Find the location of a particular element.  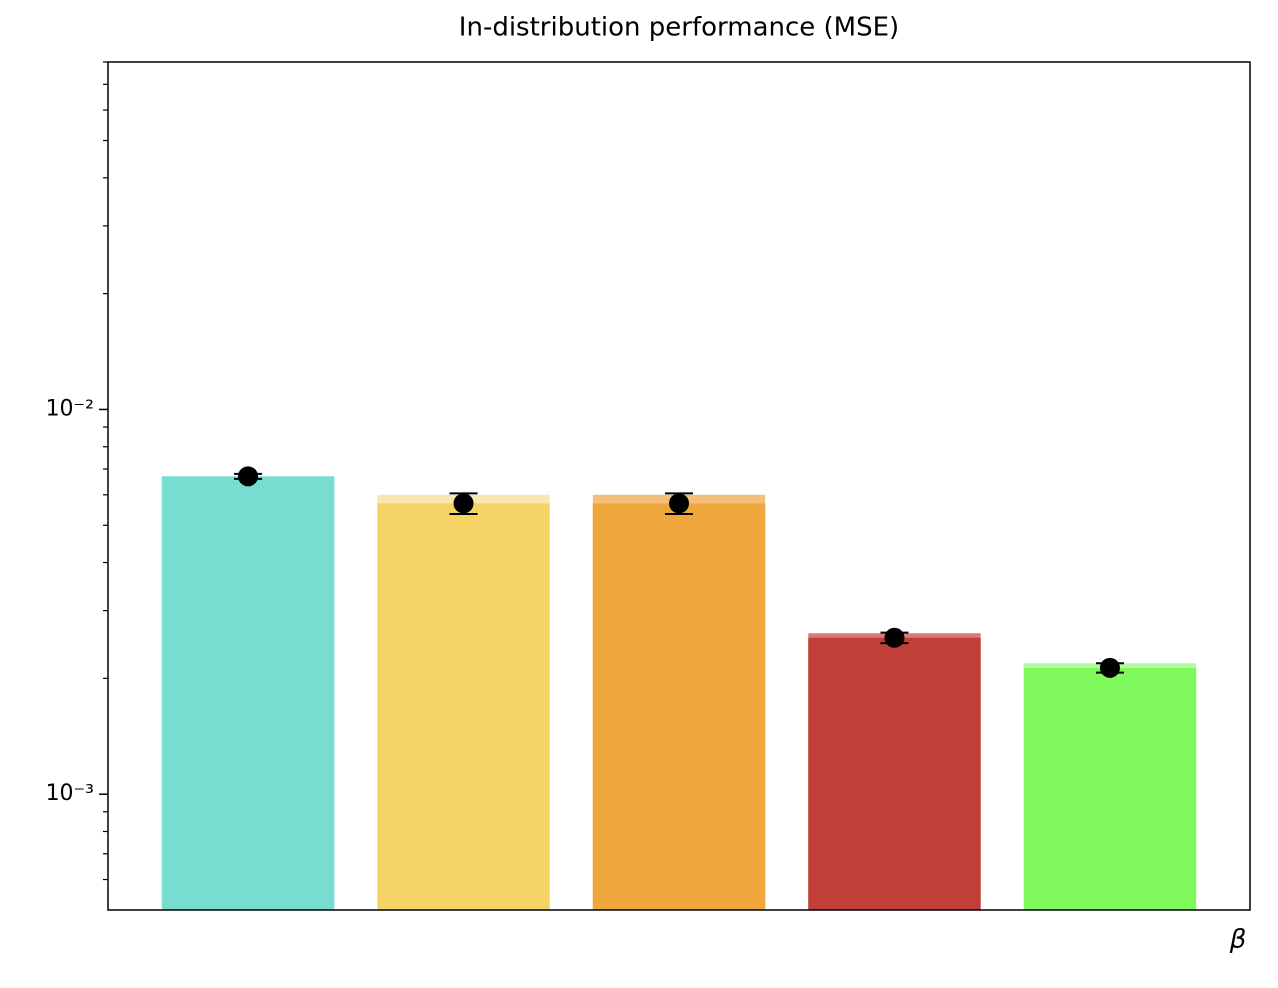

chart-title: In-distribution performance (MSE) is located at coordinates (679, 28).